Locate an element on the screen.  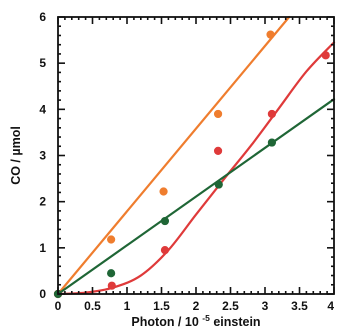
x-tick-label-2: 0.5 is located at coordinates (92, 306).